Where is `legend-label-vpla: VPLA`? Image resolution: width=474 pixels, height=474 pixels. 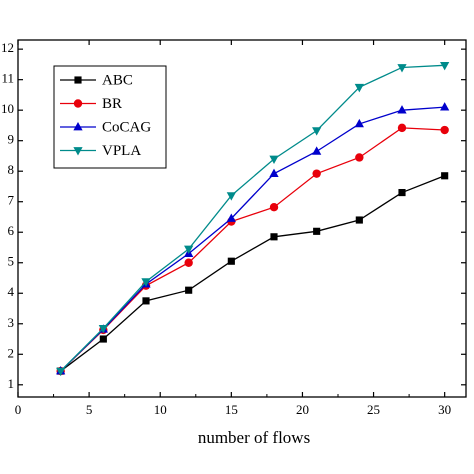 legend-label-vpla: VPLA is located at coordinates (121, 151).